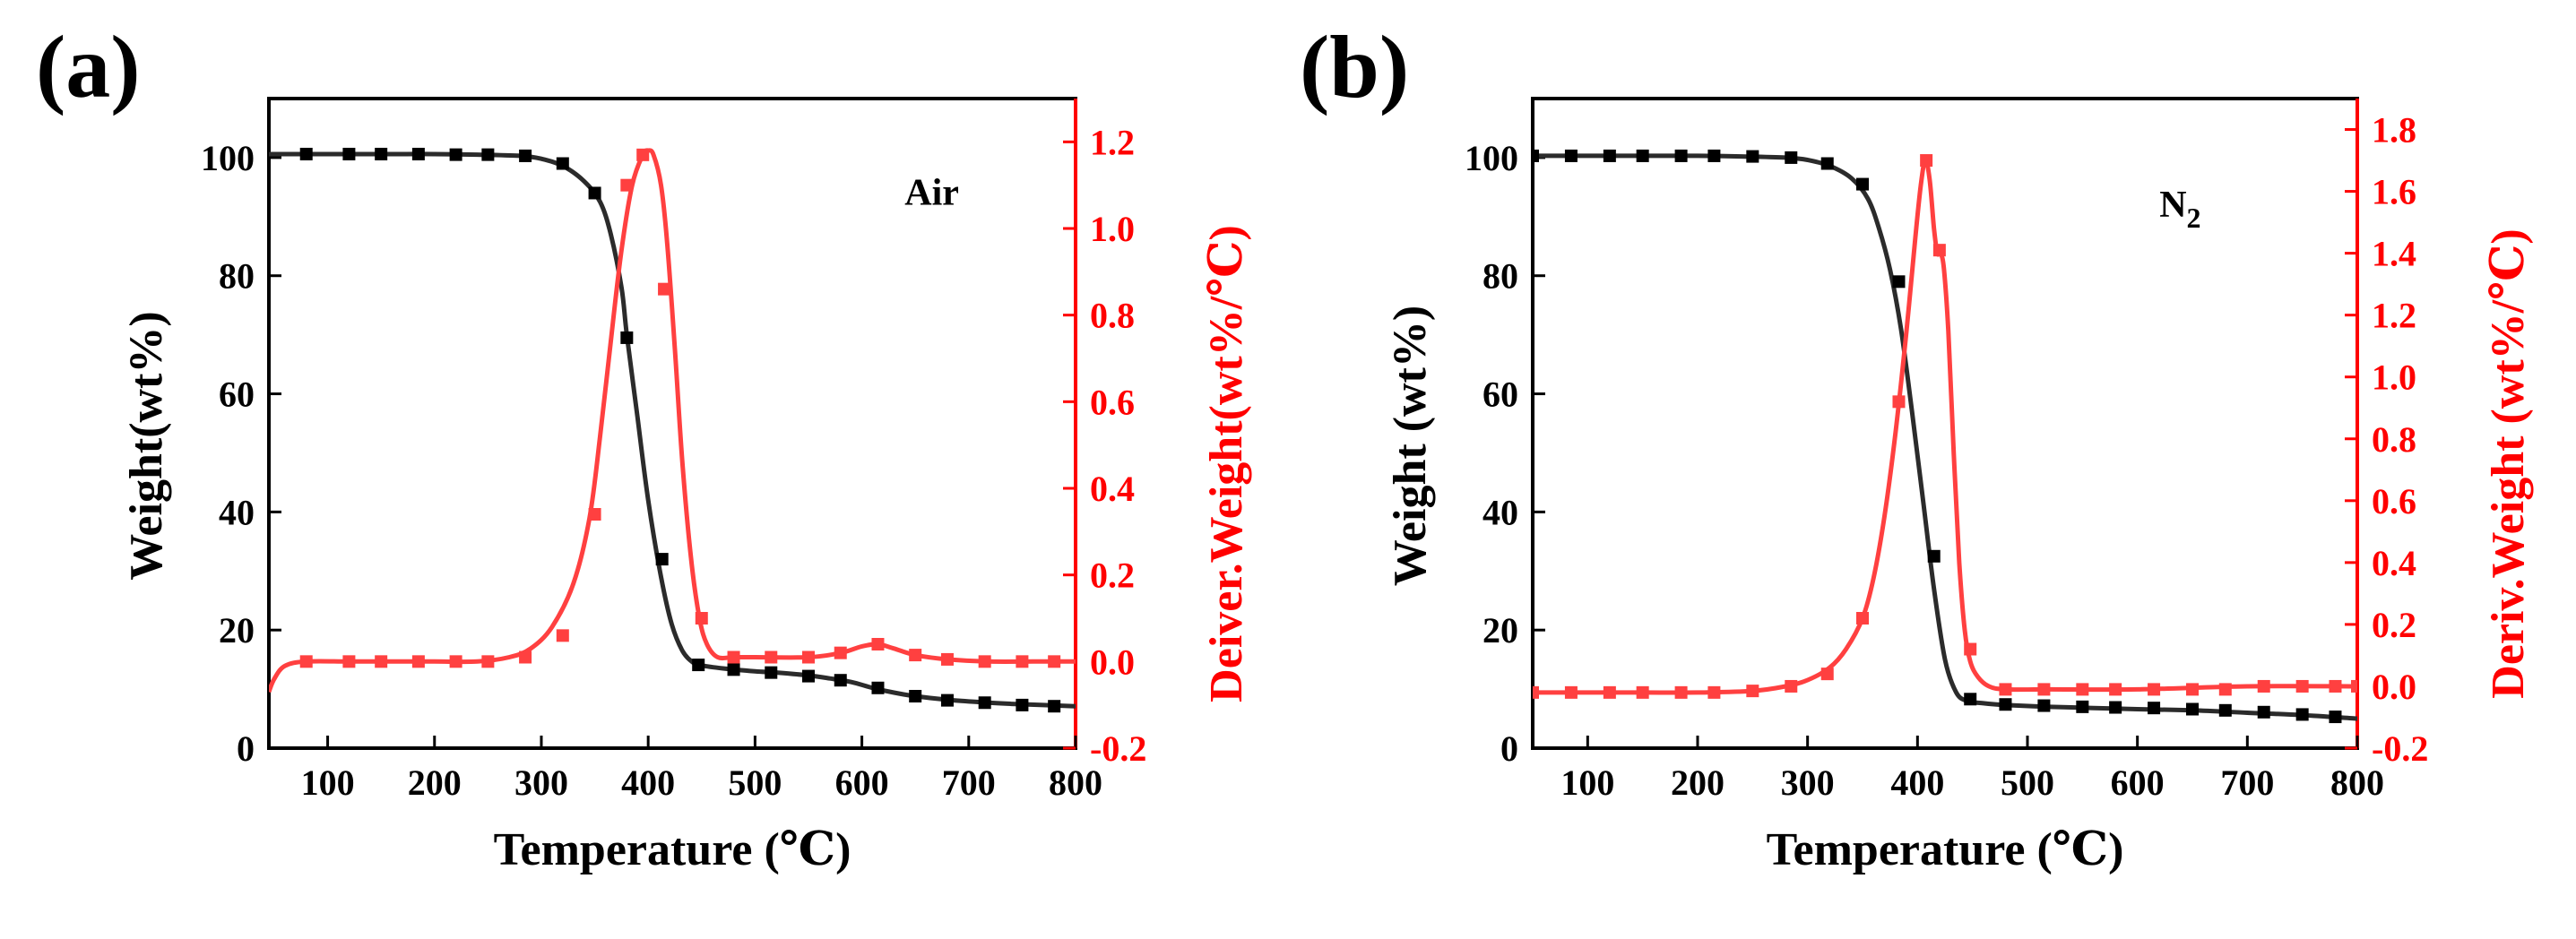 This screenshot has width=2576, height=939. What do you see at coordinates (2194, 218) in the screenshot?
I see `annotation-subscript: 2` at bounding box center [2194, 218].